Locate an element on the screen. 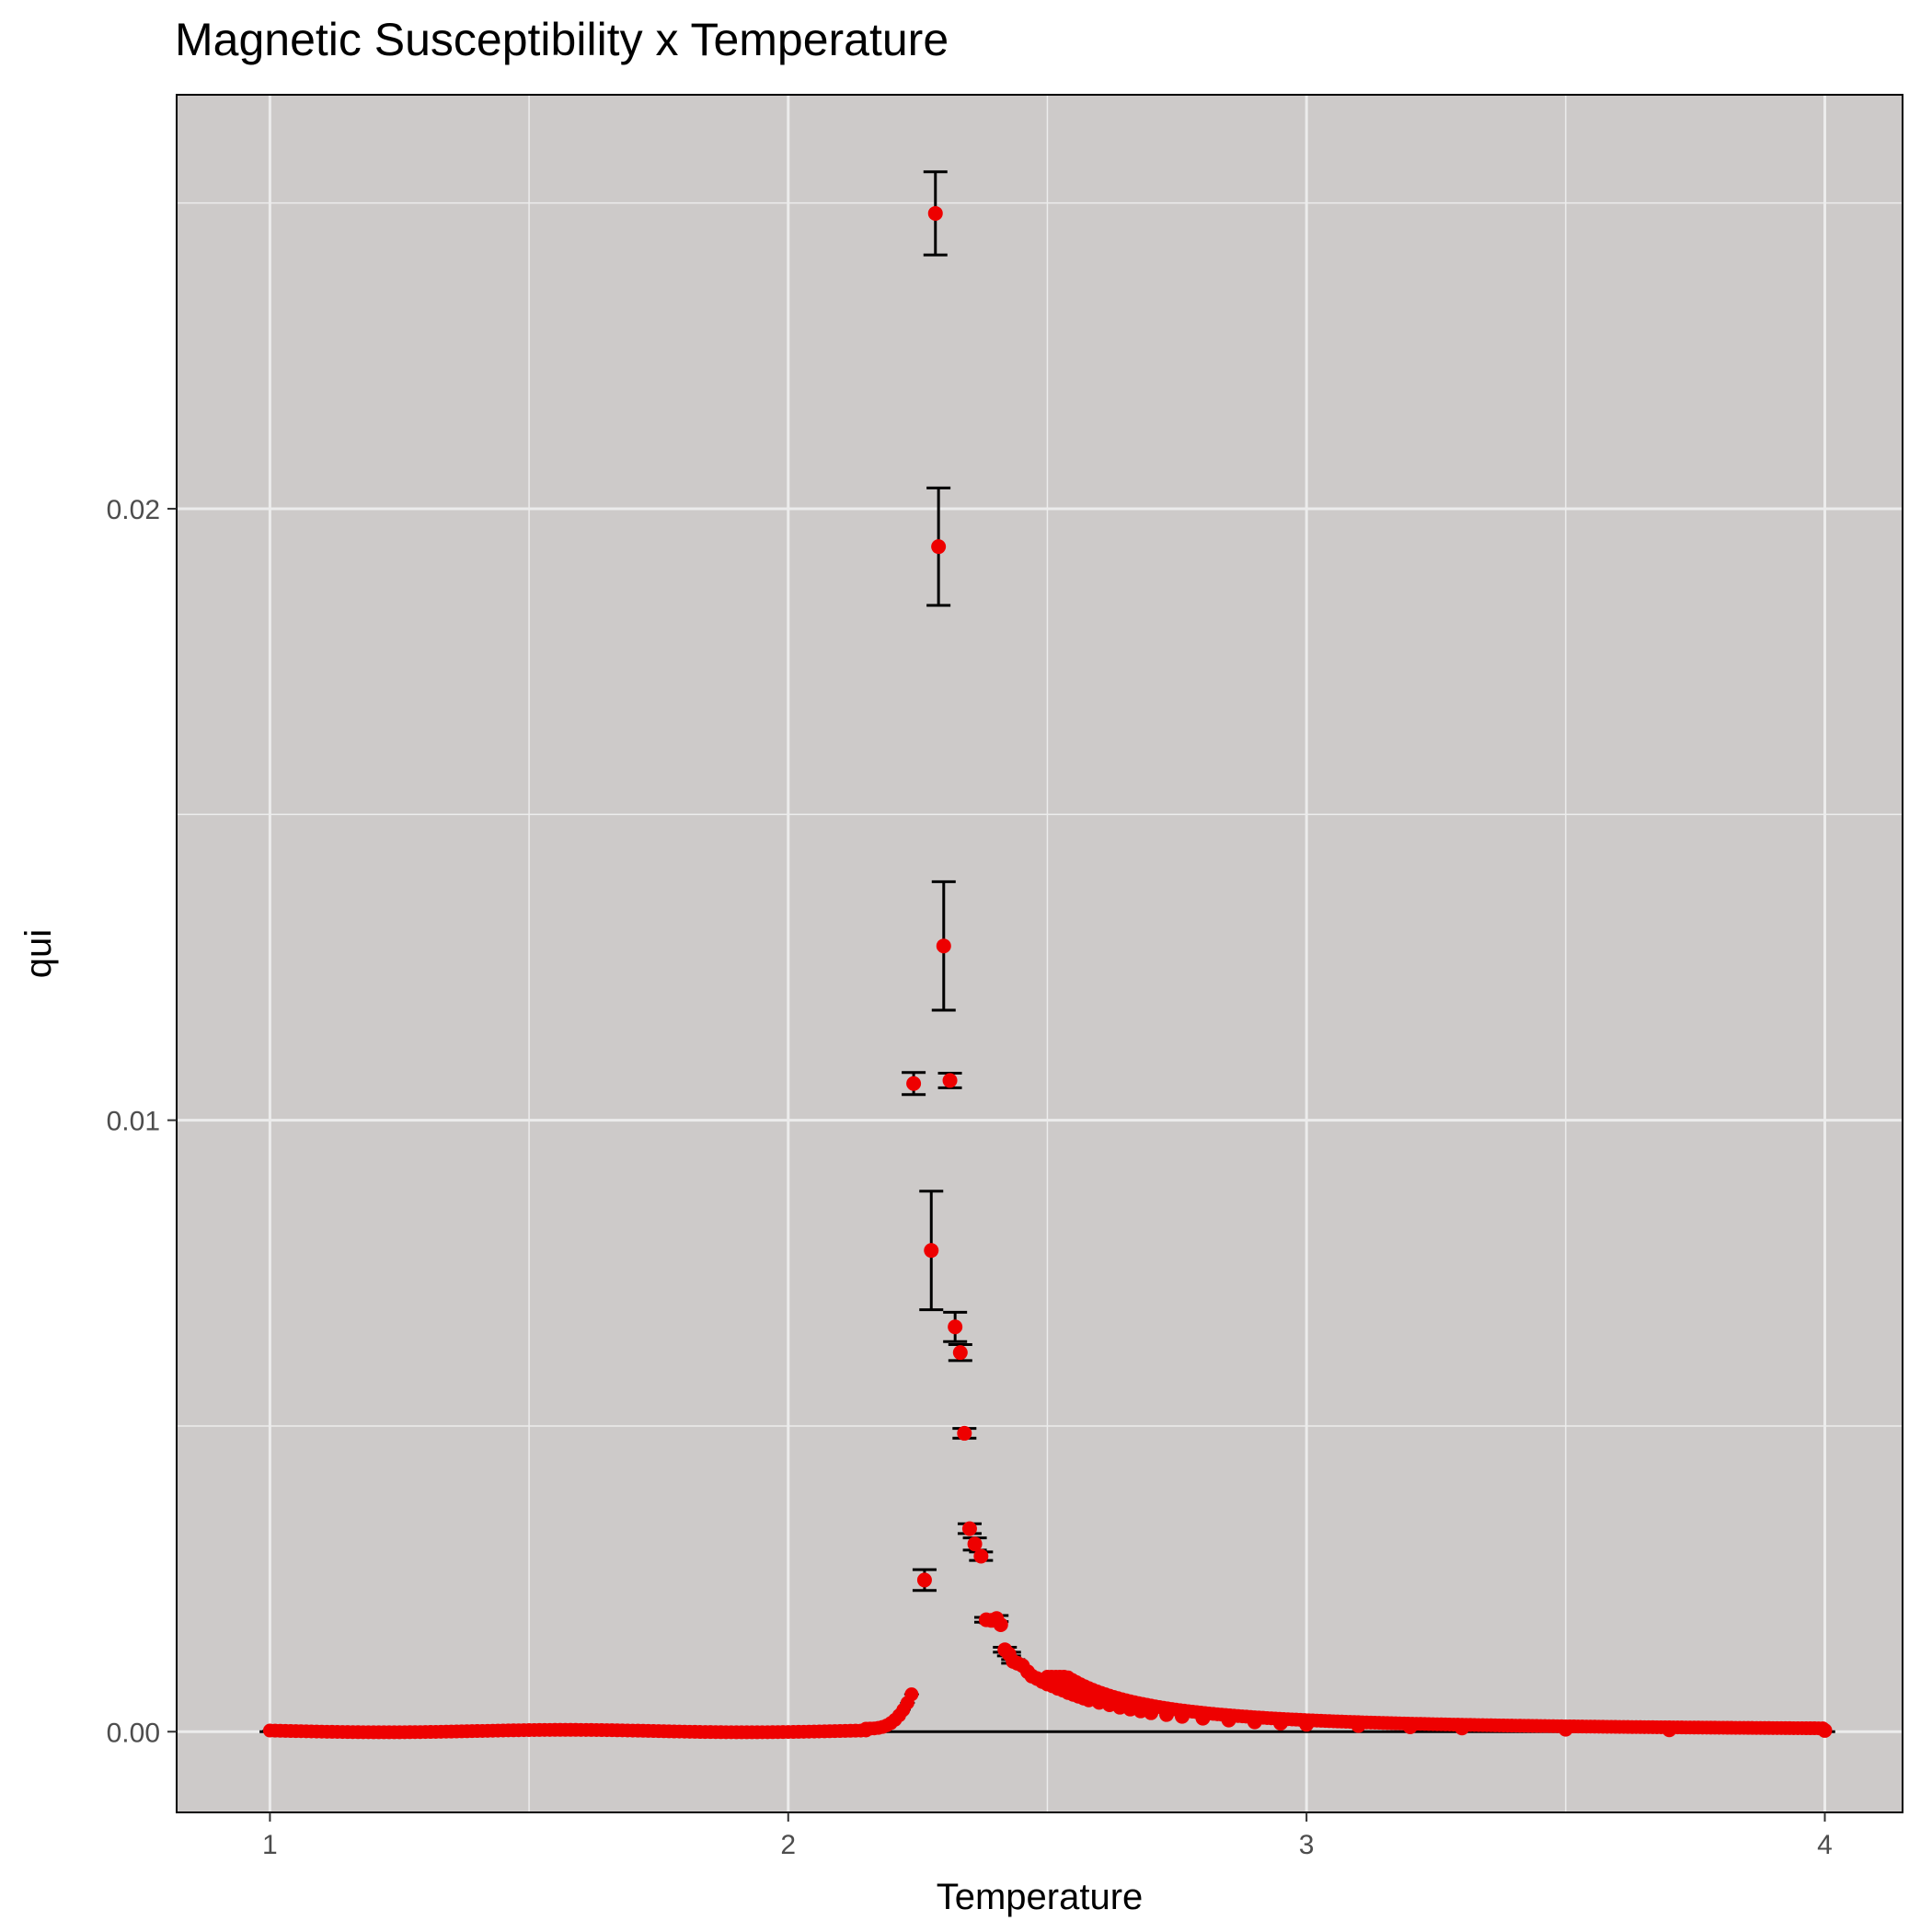  x-axis-title: Temperature is located at coordinates (1040, 1897).